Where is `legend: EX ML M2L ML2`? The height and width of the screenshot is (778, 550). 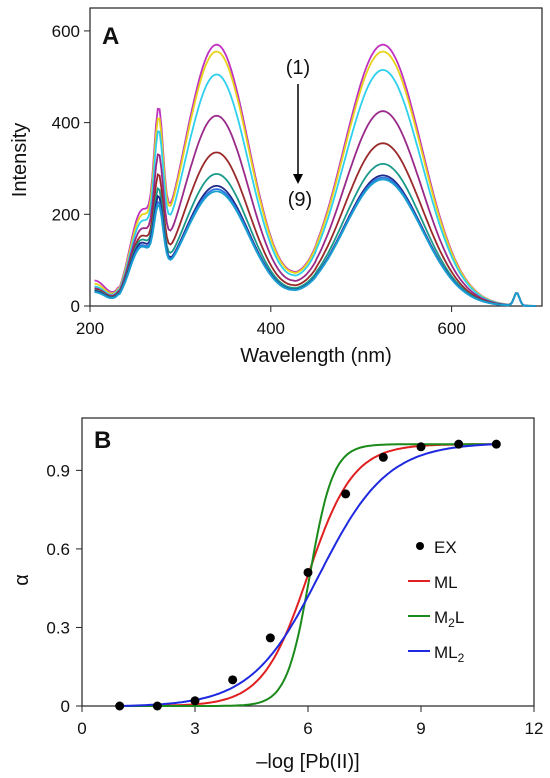 legend: EX ML M2L ML2 is located at coordinates (436, 601).